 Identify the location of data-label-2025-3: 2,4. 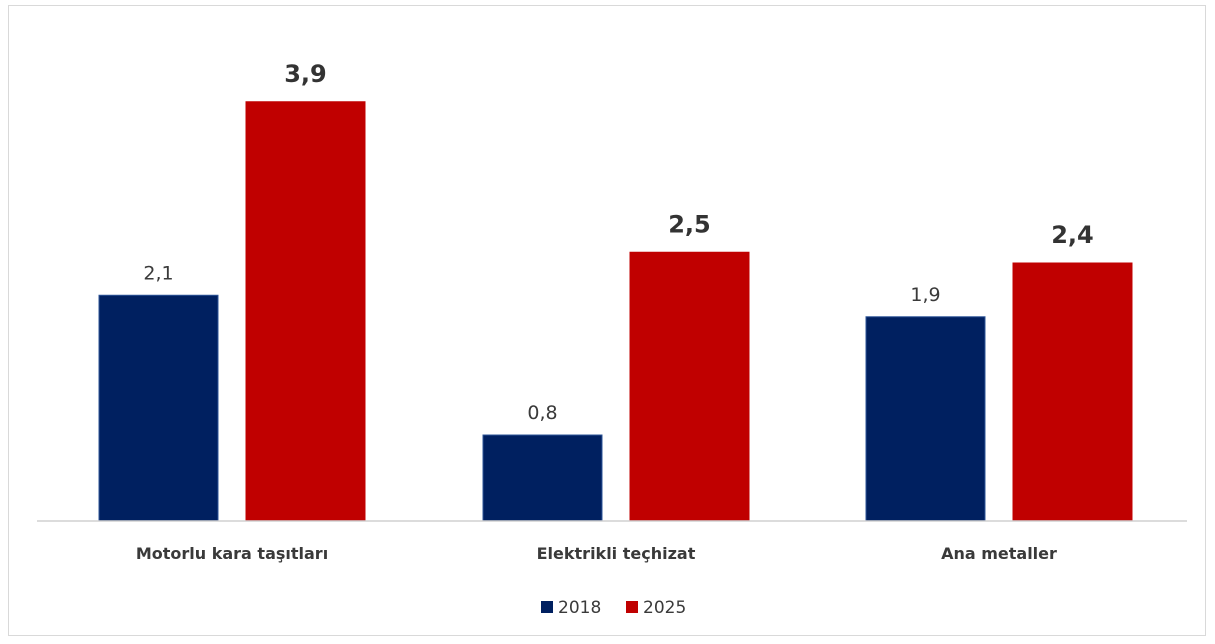
(1072, 235).